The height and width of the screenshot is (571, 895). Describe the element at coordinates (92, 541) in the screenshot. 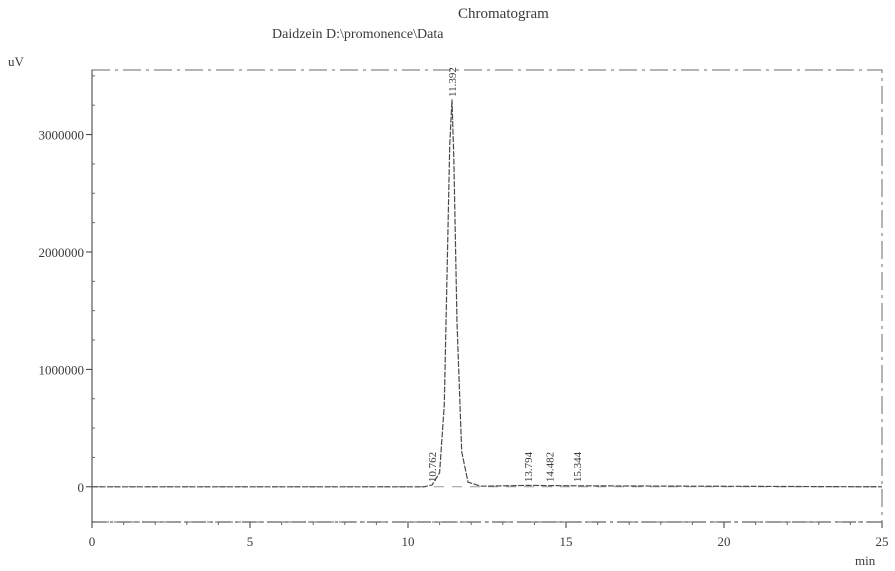

I see `x-tick-label: 0` at that location.